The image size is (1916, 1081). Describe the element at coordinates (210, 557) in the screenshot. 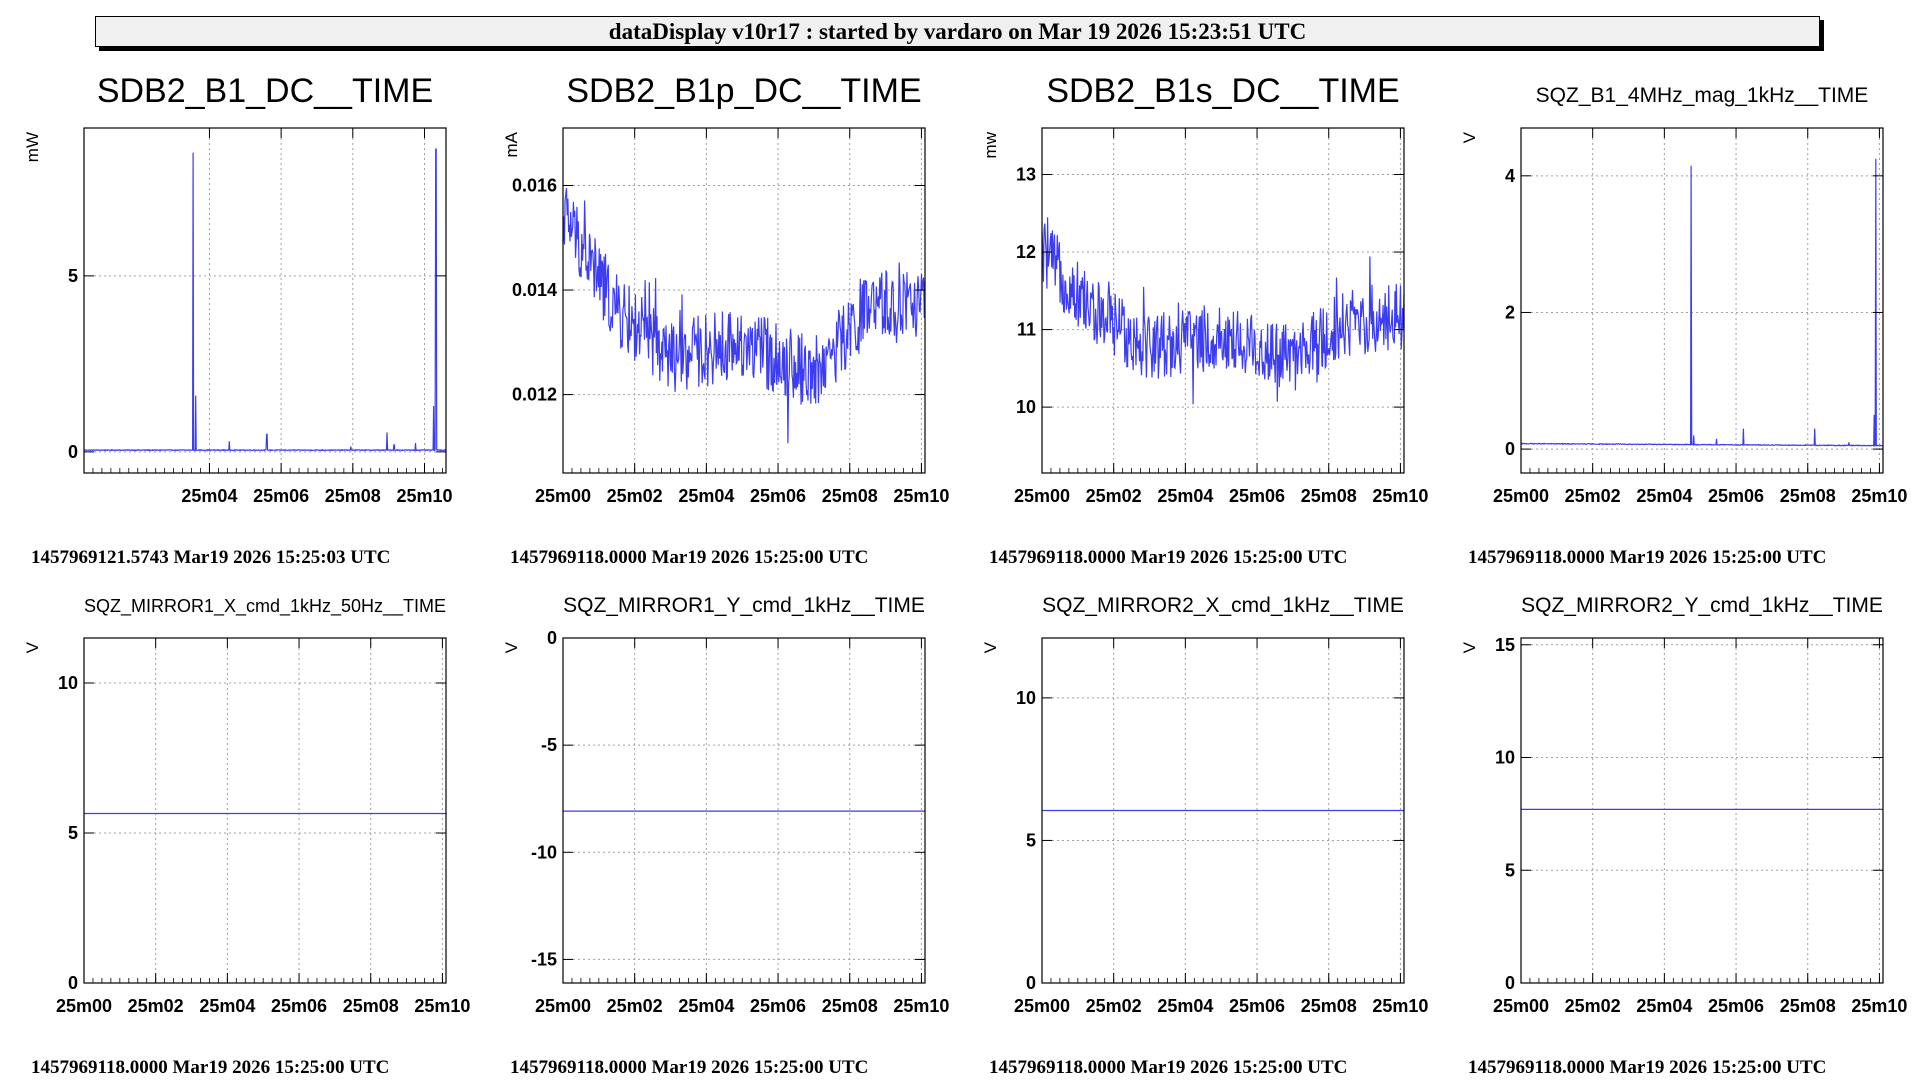

I see `chart-timestamp: 1457969121.5743 Mar19 2026 15:25:03 UTC` at that location.